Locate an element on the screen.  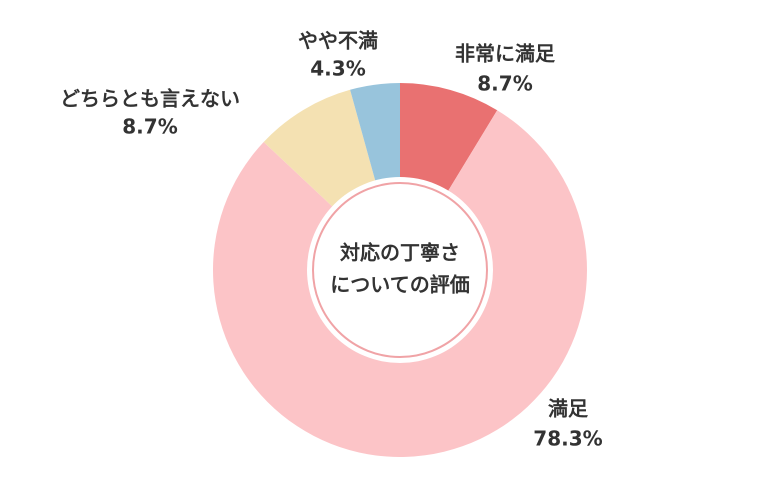
center-text: についての評価 is located at coordinates (399, 285).